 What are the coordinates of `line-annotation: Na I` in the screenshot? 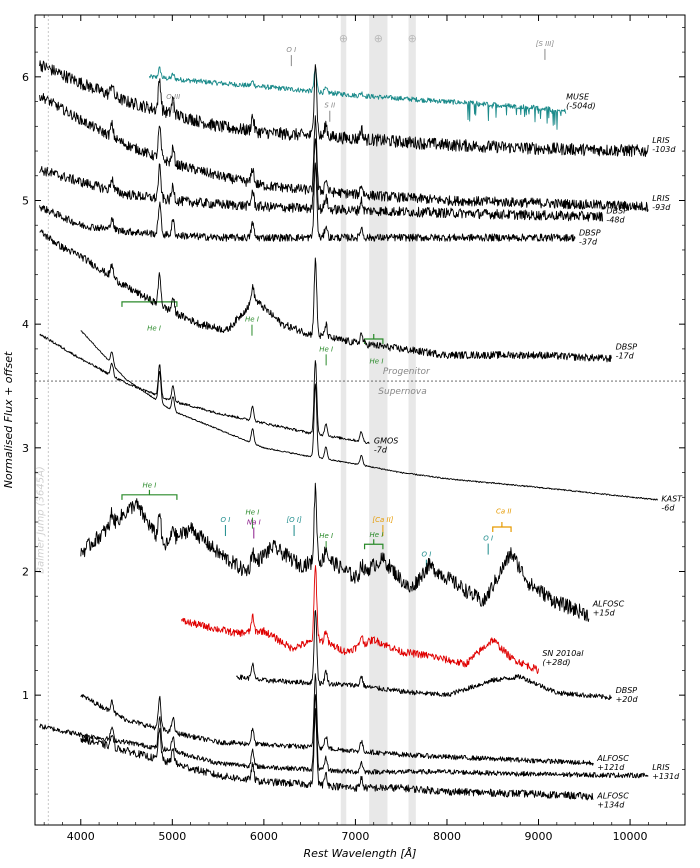 It's located at (254, 522).